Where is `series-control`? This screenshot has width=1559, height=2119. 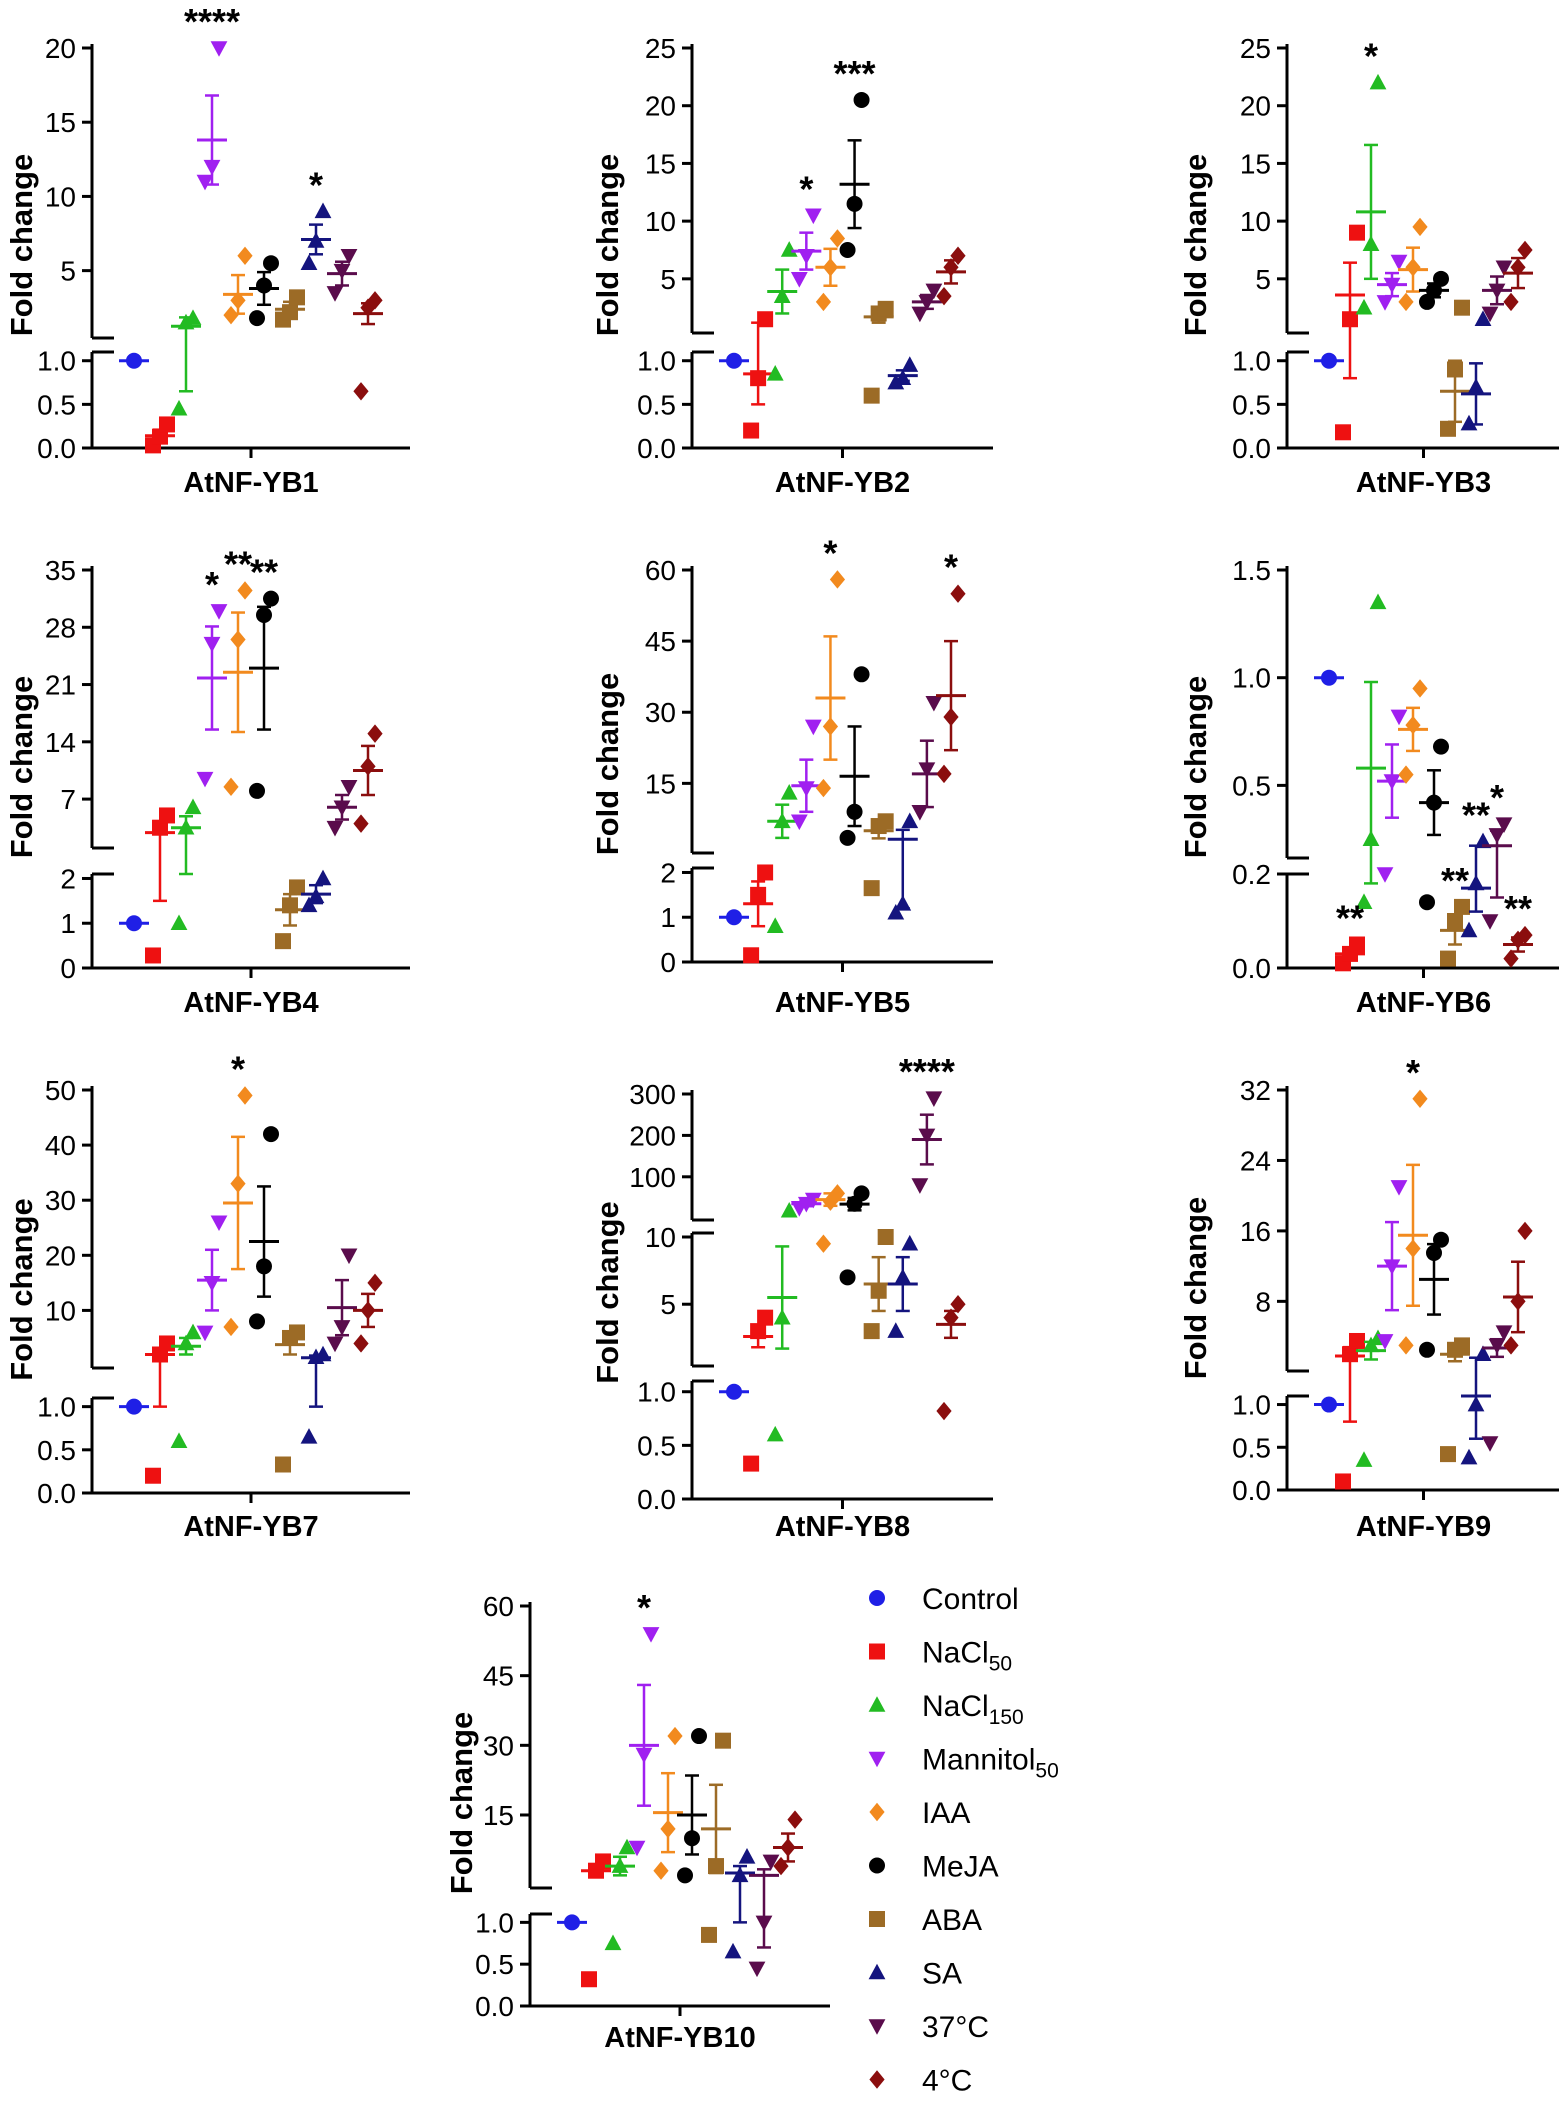
series-control is located at coordinates (734, 360).